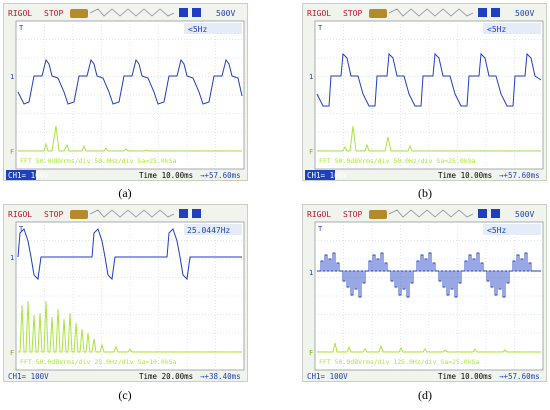 Image resolution: width=550 pixels, height=410 pixels. What do you see at coordinates (425, 395) in the screenshot?
I see `caption-d: (d)` at bounding box center [425, 395].